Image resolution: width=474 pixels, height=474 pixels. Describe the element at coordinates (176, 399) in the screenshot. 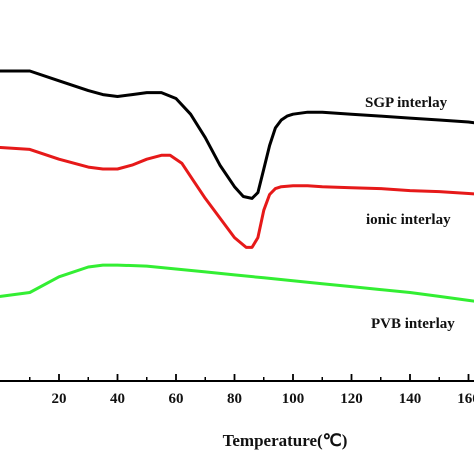

I see `x-tick-label: 60` at that location.